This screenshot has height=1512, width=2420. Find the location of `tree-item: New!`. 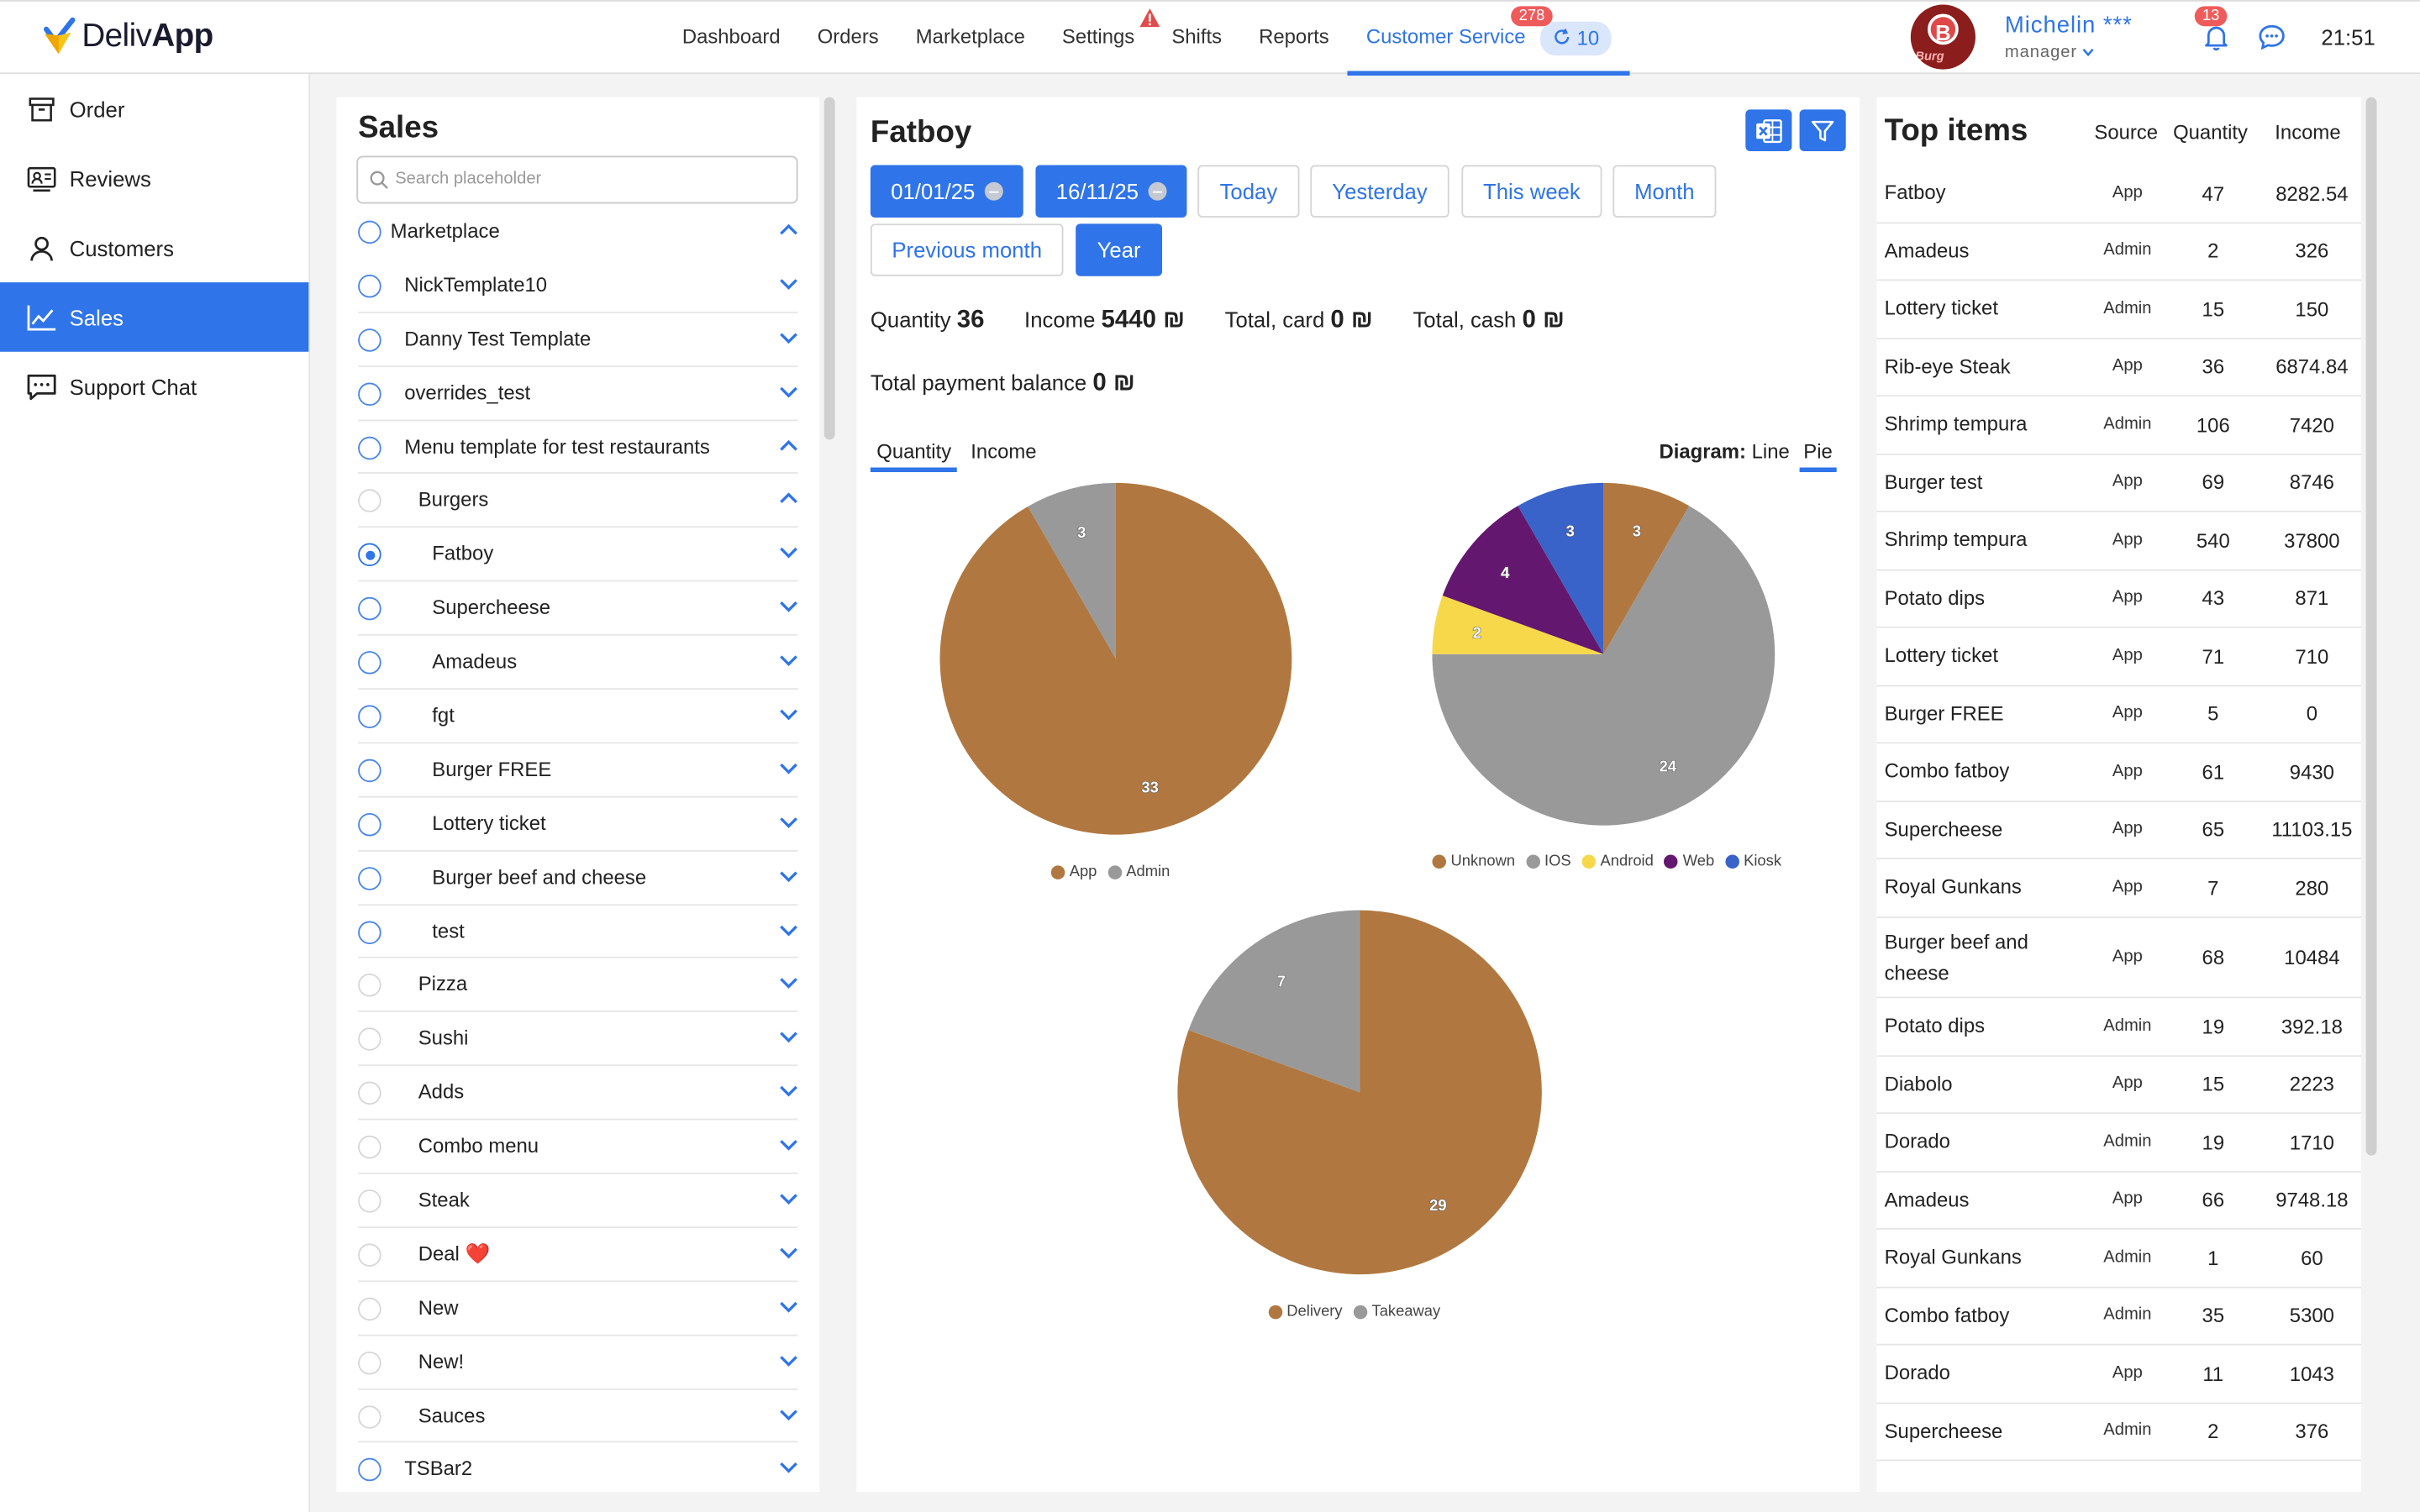

tree-item: New! is located at coordinates (578, 1363).